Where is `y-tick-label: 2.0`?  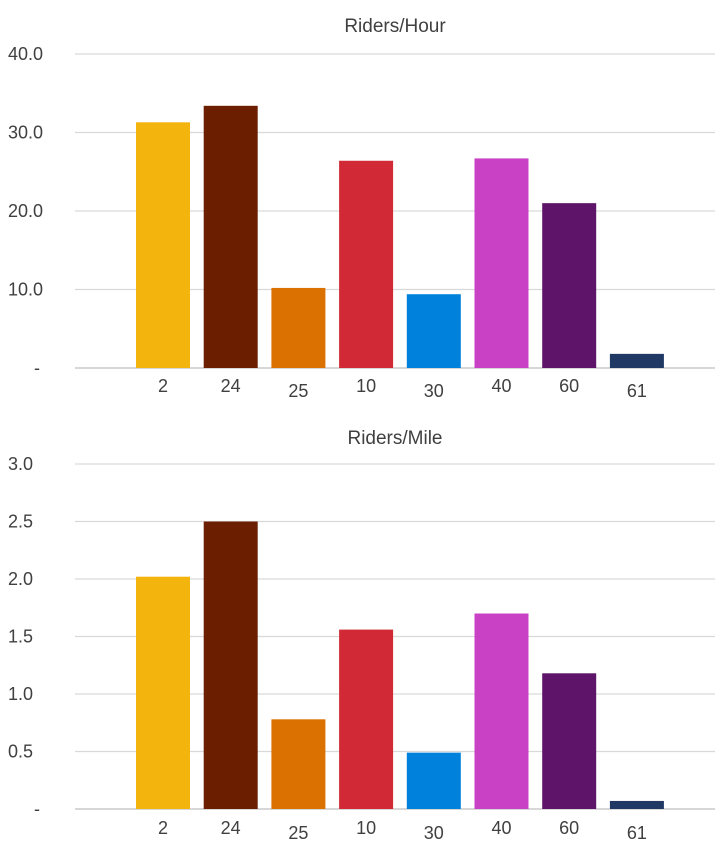
y-tick-label: 2.0 is located at coordinates (20, 579).